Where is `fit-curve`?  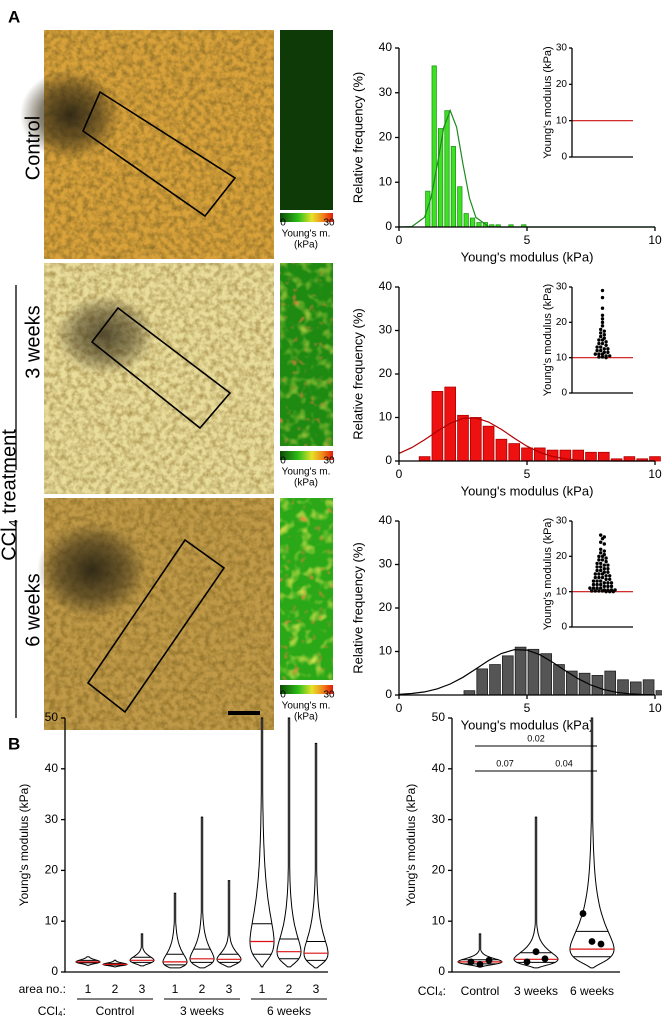
fit-curve is located at coordinates (526, 168).